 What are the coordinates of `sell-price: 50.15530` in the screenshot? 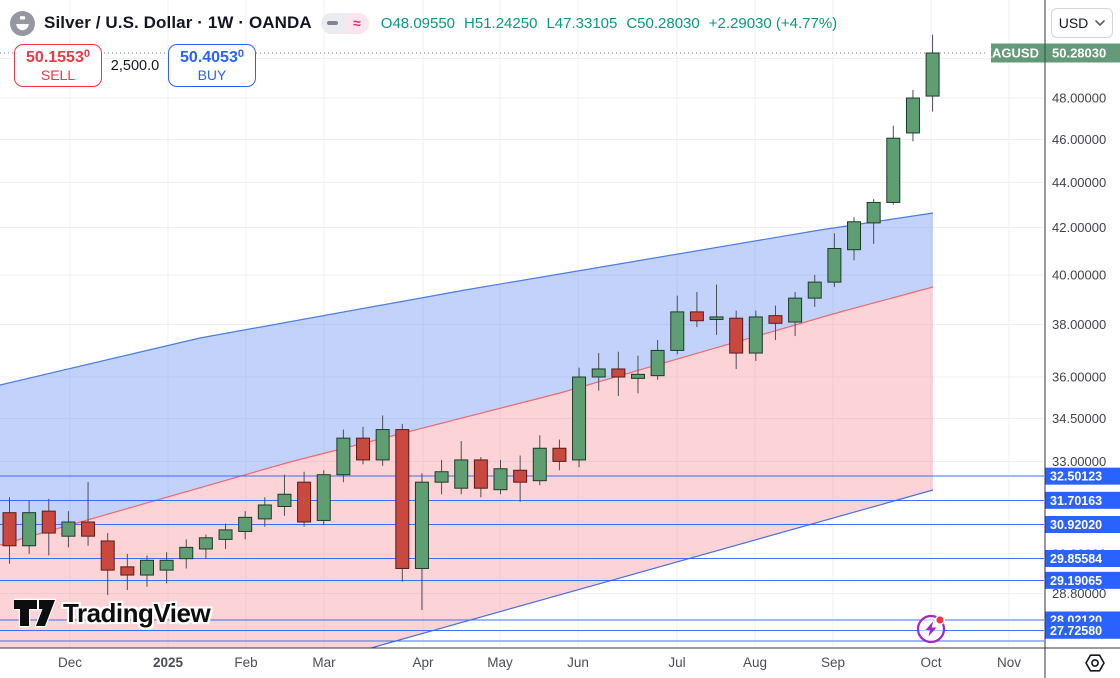 It's located at (58, 56).